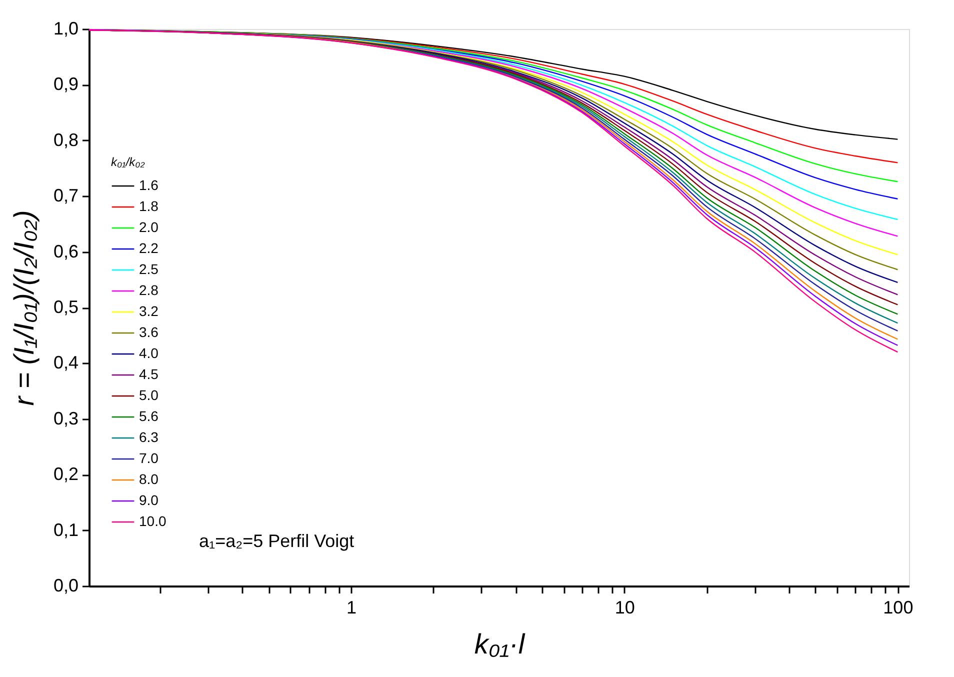 The width and height of the screenshot is (954, 677). Describe the element at coordinates (898, 608) in the screenshot. I see `x-tick-label: 100` at that location.